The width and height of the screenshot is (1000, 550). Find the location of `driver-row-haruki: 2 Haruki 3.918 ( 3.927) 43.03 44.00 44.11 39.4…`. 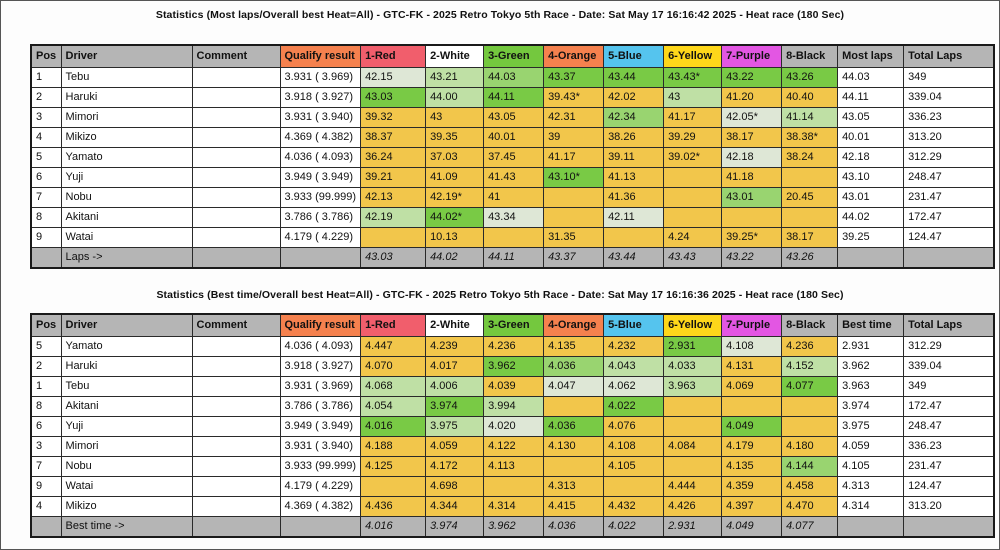

driver-row-haruki: 2 Haruki 3.918 ( 3.927) 43.03 44.00 44.11 39.4… is located at coordinates (512, 97).